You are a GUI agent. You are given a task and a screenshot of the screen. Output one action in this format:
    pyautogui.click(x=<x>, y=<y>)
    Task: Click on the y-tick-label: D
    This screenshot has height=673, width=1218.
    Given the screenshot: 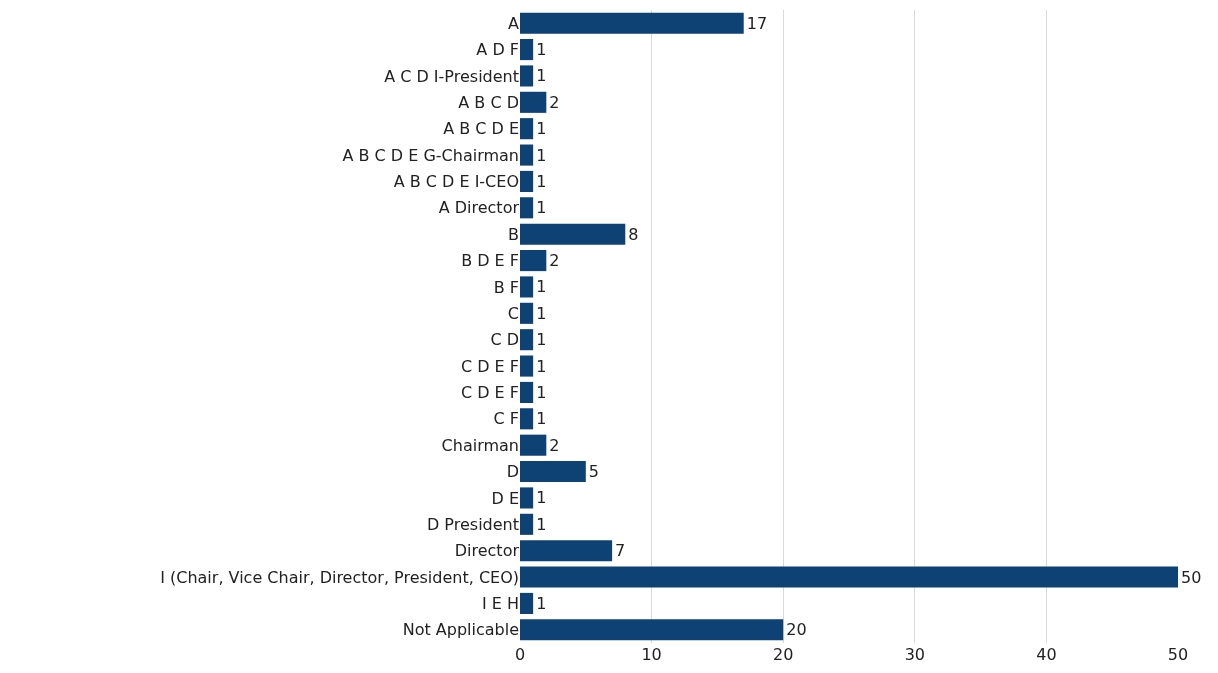 What is the action you would take?
    pyautogui.click(x=512, y=472)
    